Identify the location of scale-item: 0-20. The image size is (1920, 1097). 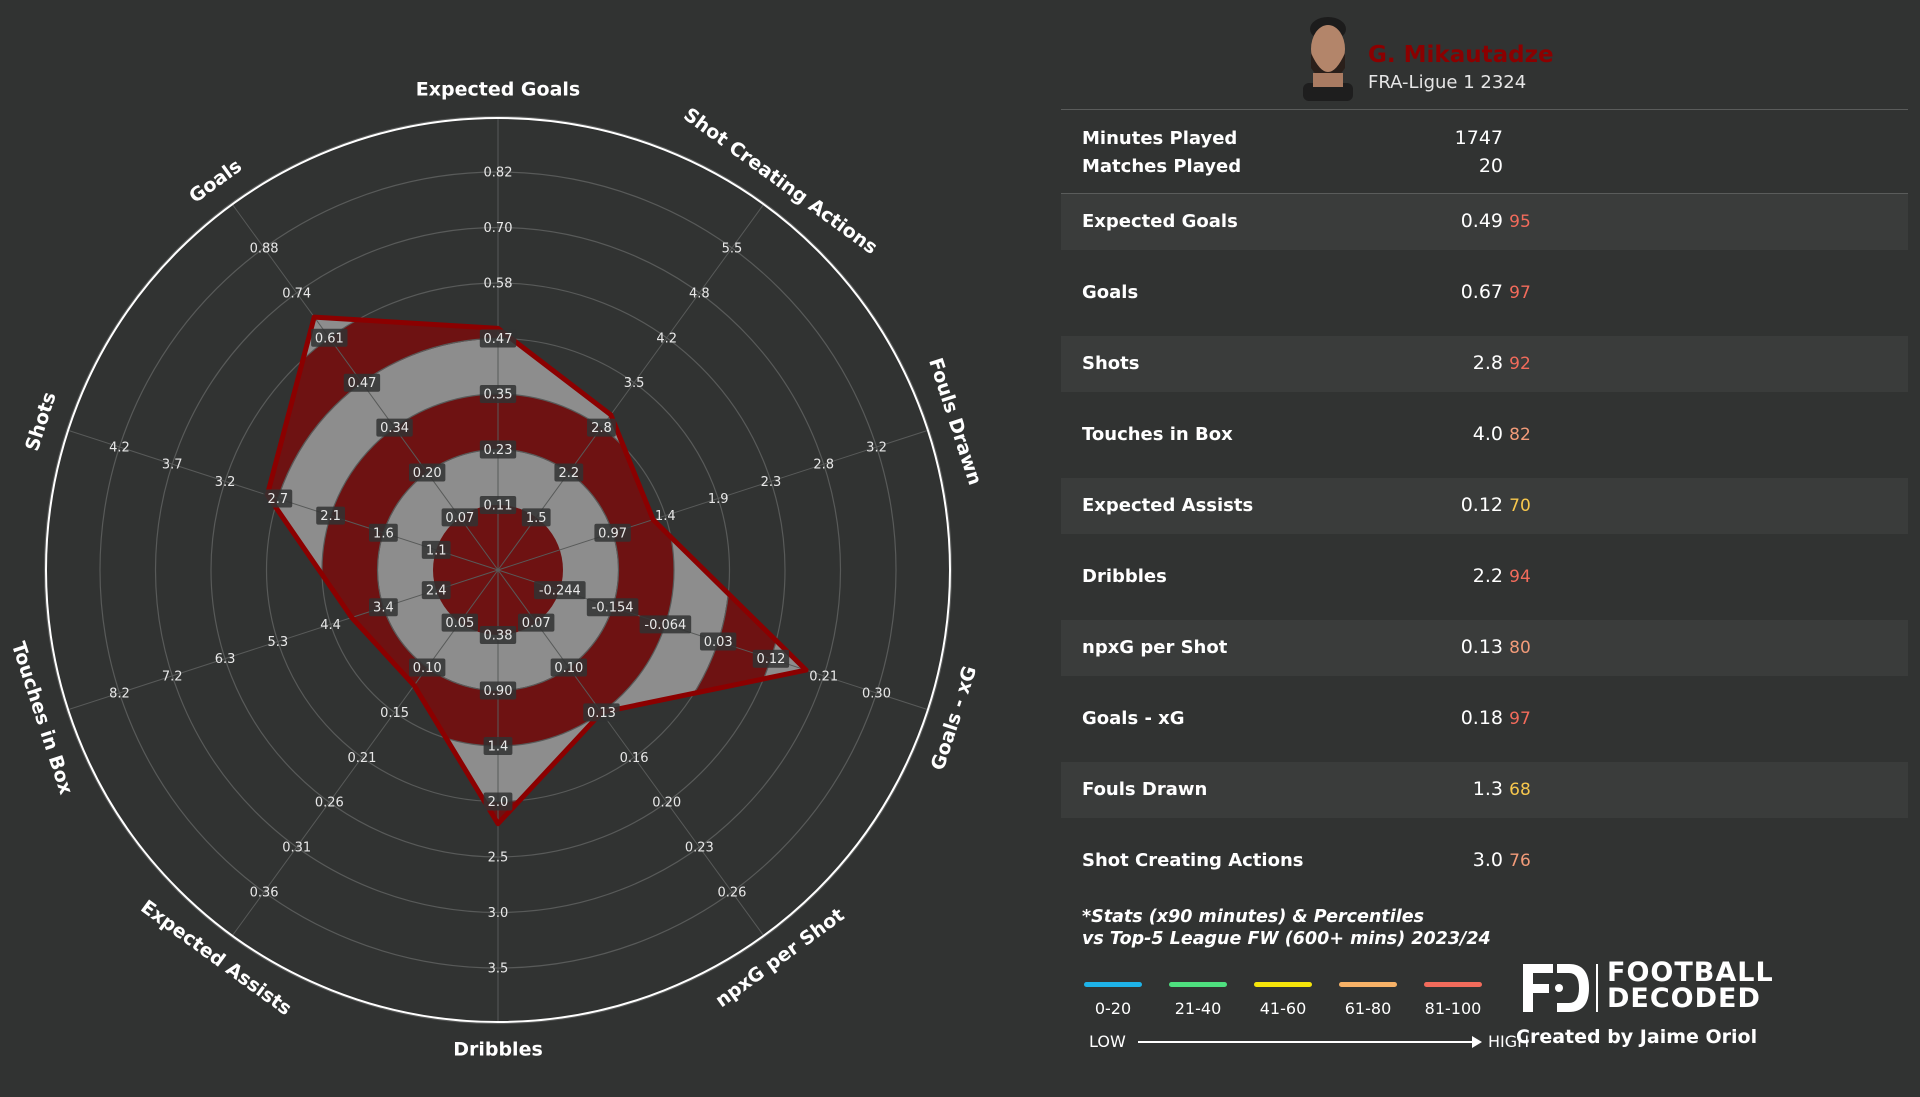
(1113, 1000).